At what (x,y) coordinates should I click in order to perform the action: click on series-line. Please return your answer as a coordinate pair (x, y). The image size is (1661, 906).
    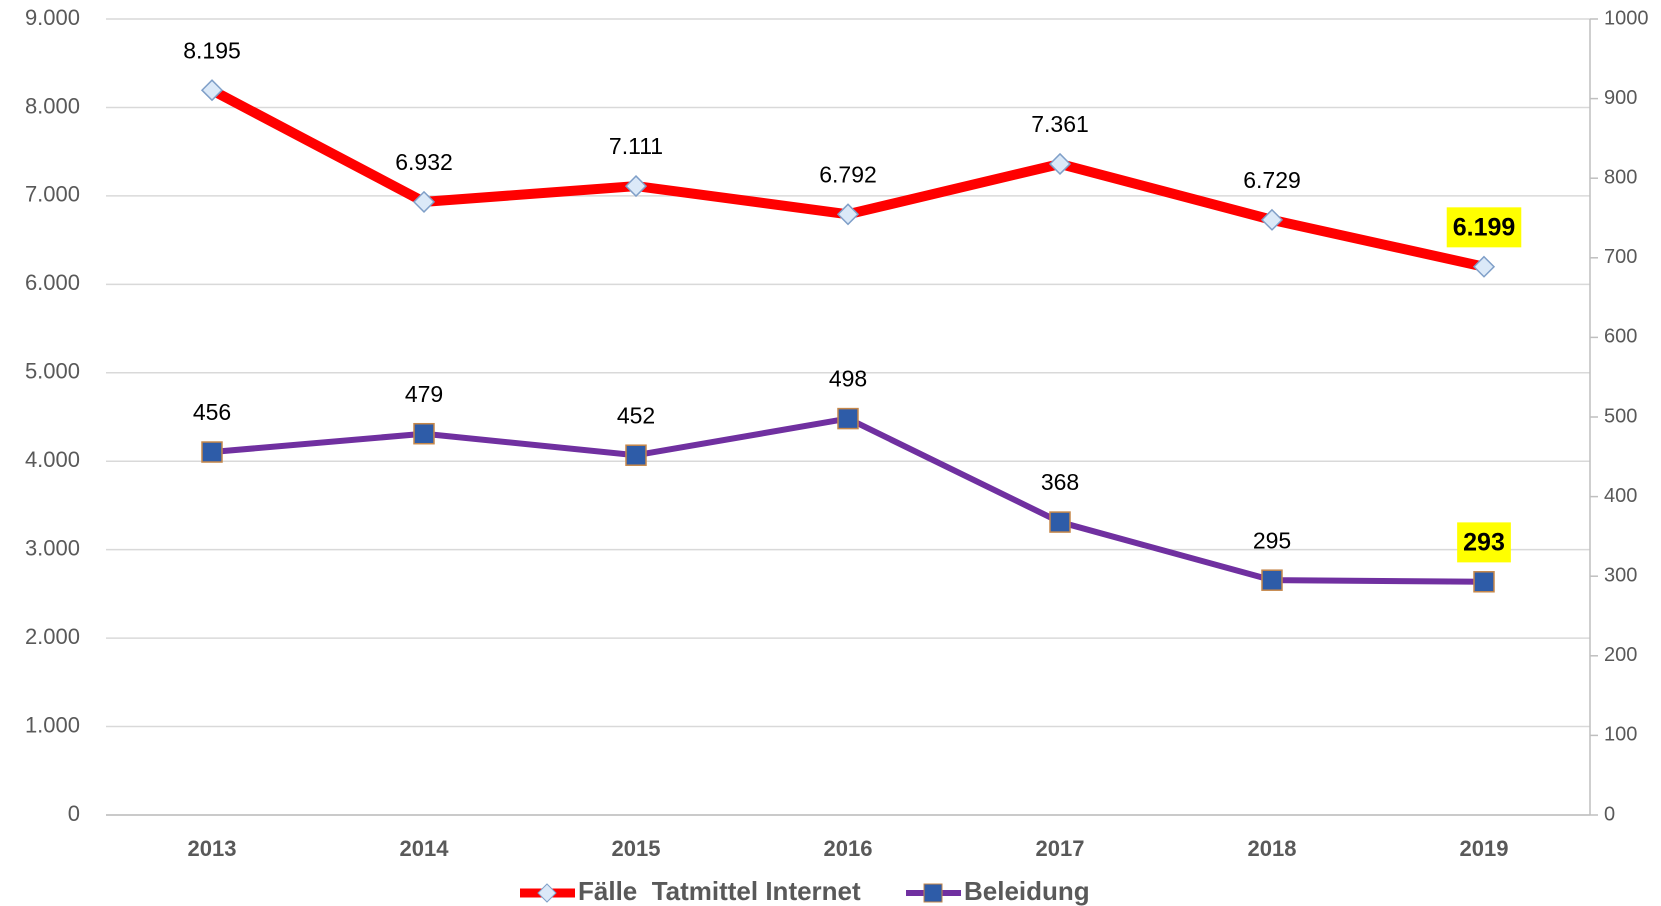
    Looking at the image, I should click on (848, 500).